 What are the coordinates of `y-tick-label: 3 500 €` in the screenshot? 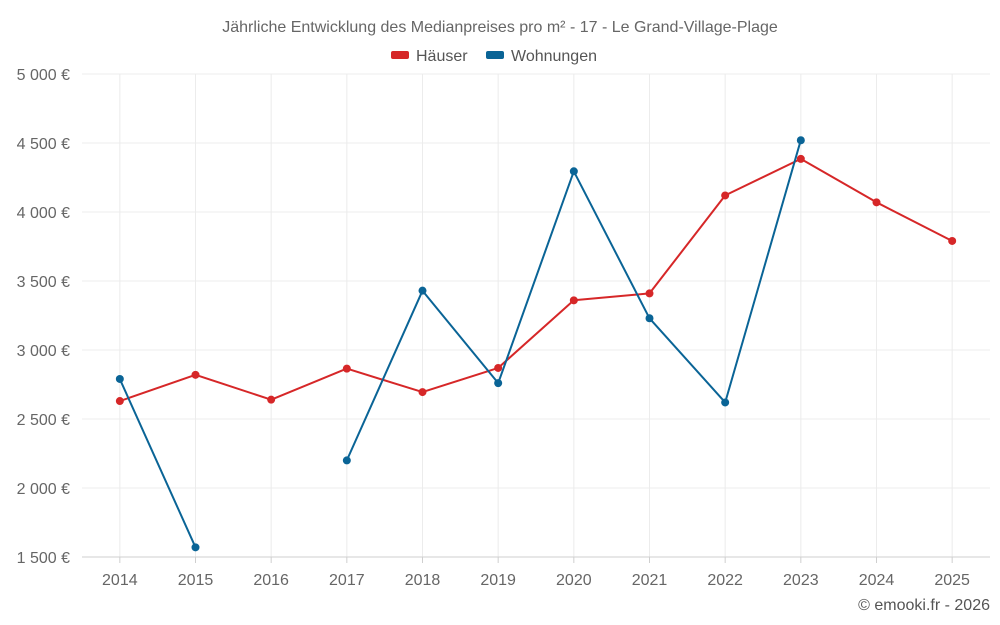 It's located at (43, 282).